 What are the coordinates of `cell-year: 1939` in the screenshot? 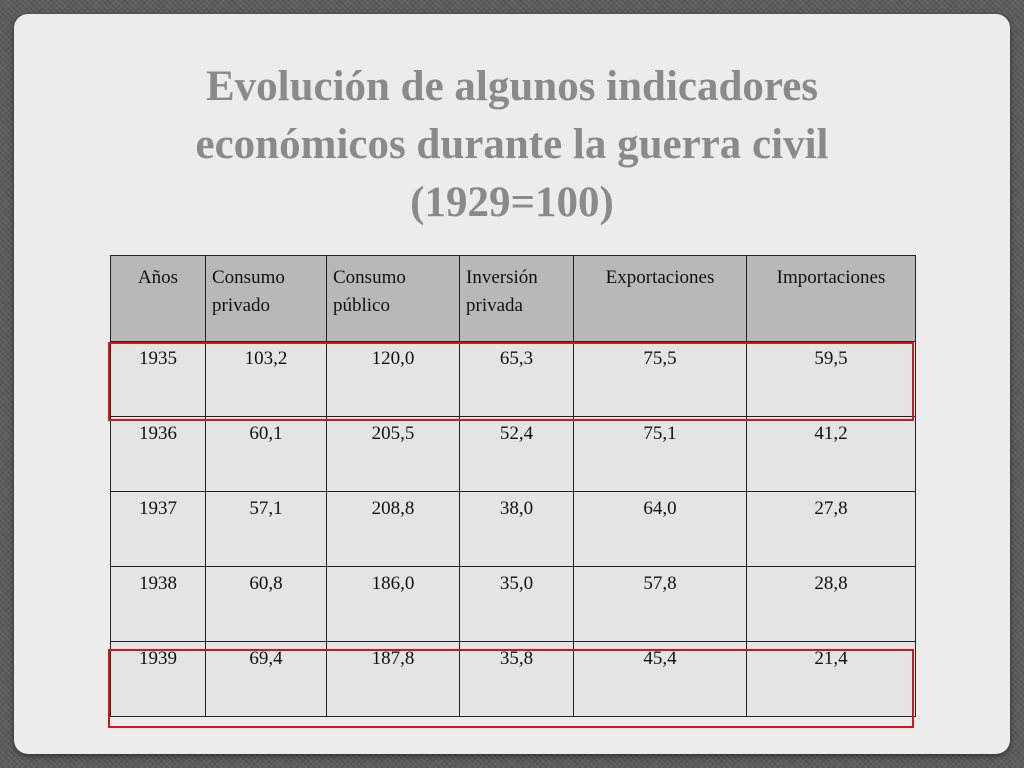 It's located at (158, 679).